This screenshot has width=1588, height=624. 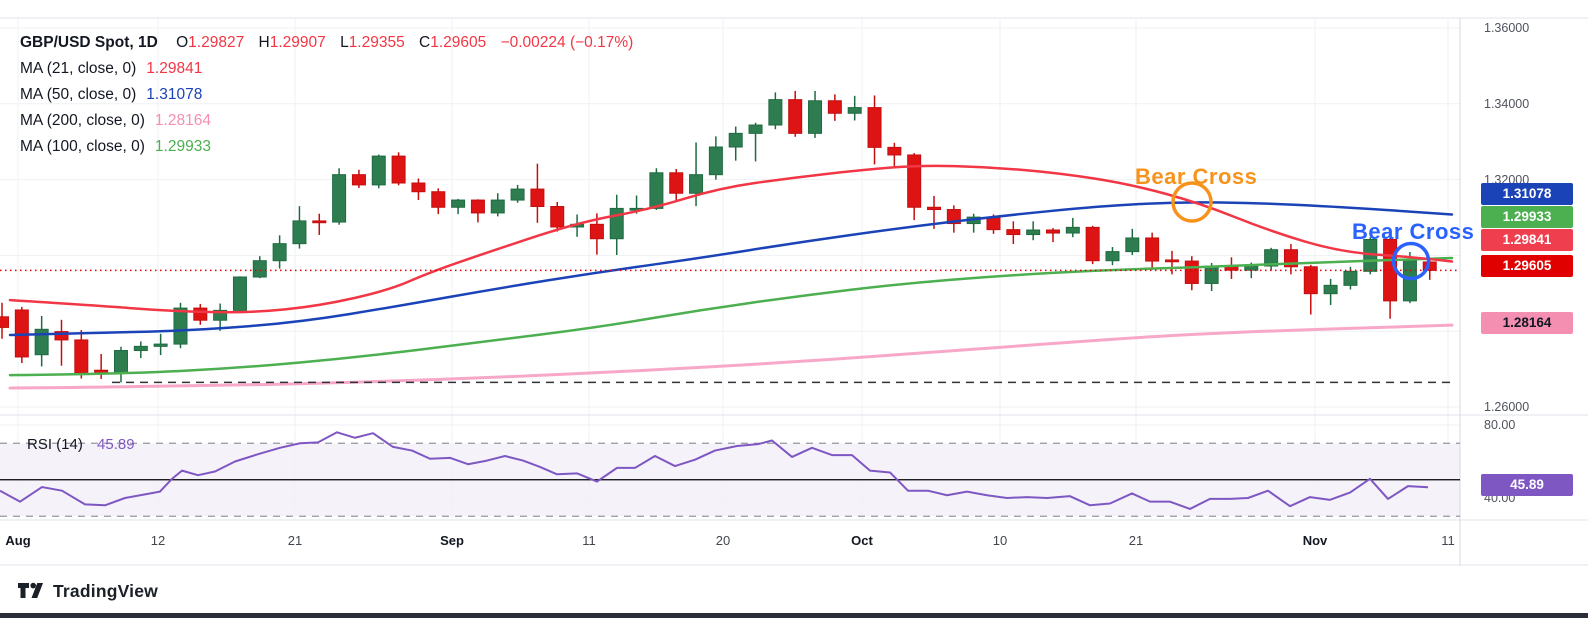 What do you see at coordinates (1527, 217) in the screenshot?
I see `price-badge: 1.29933` at bounding box center [1527, 217].